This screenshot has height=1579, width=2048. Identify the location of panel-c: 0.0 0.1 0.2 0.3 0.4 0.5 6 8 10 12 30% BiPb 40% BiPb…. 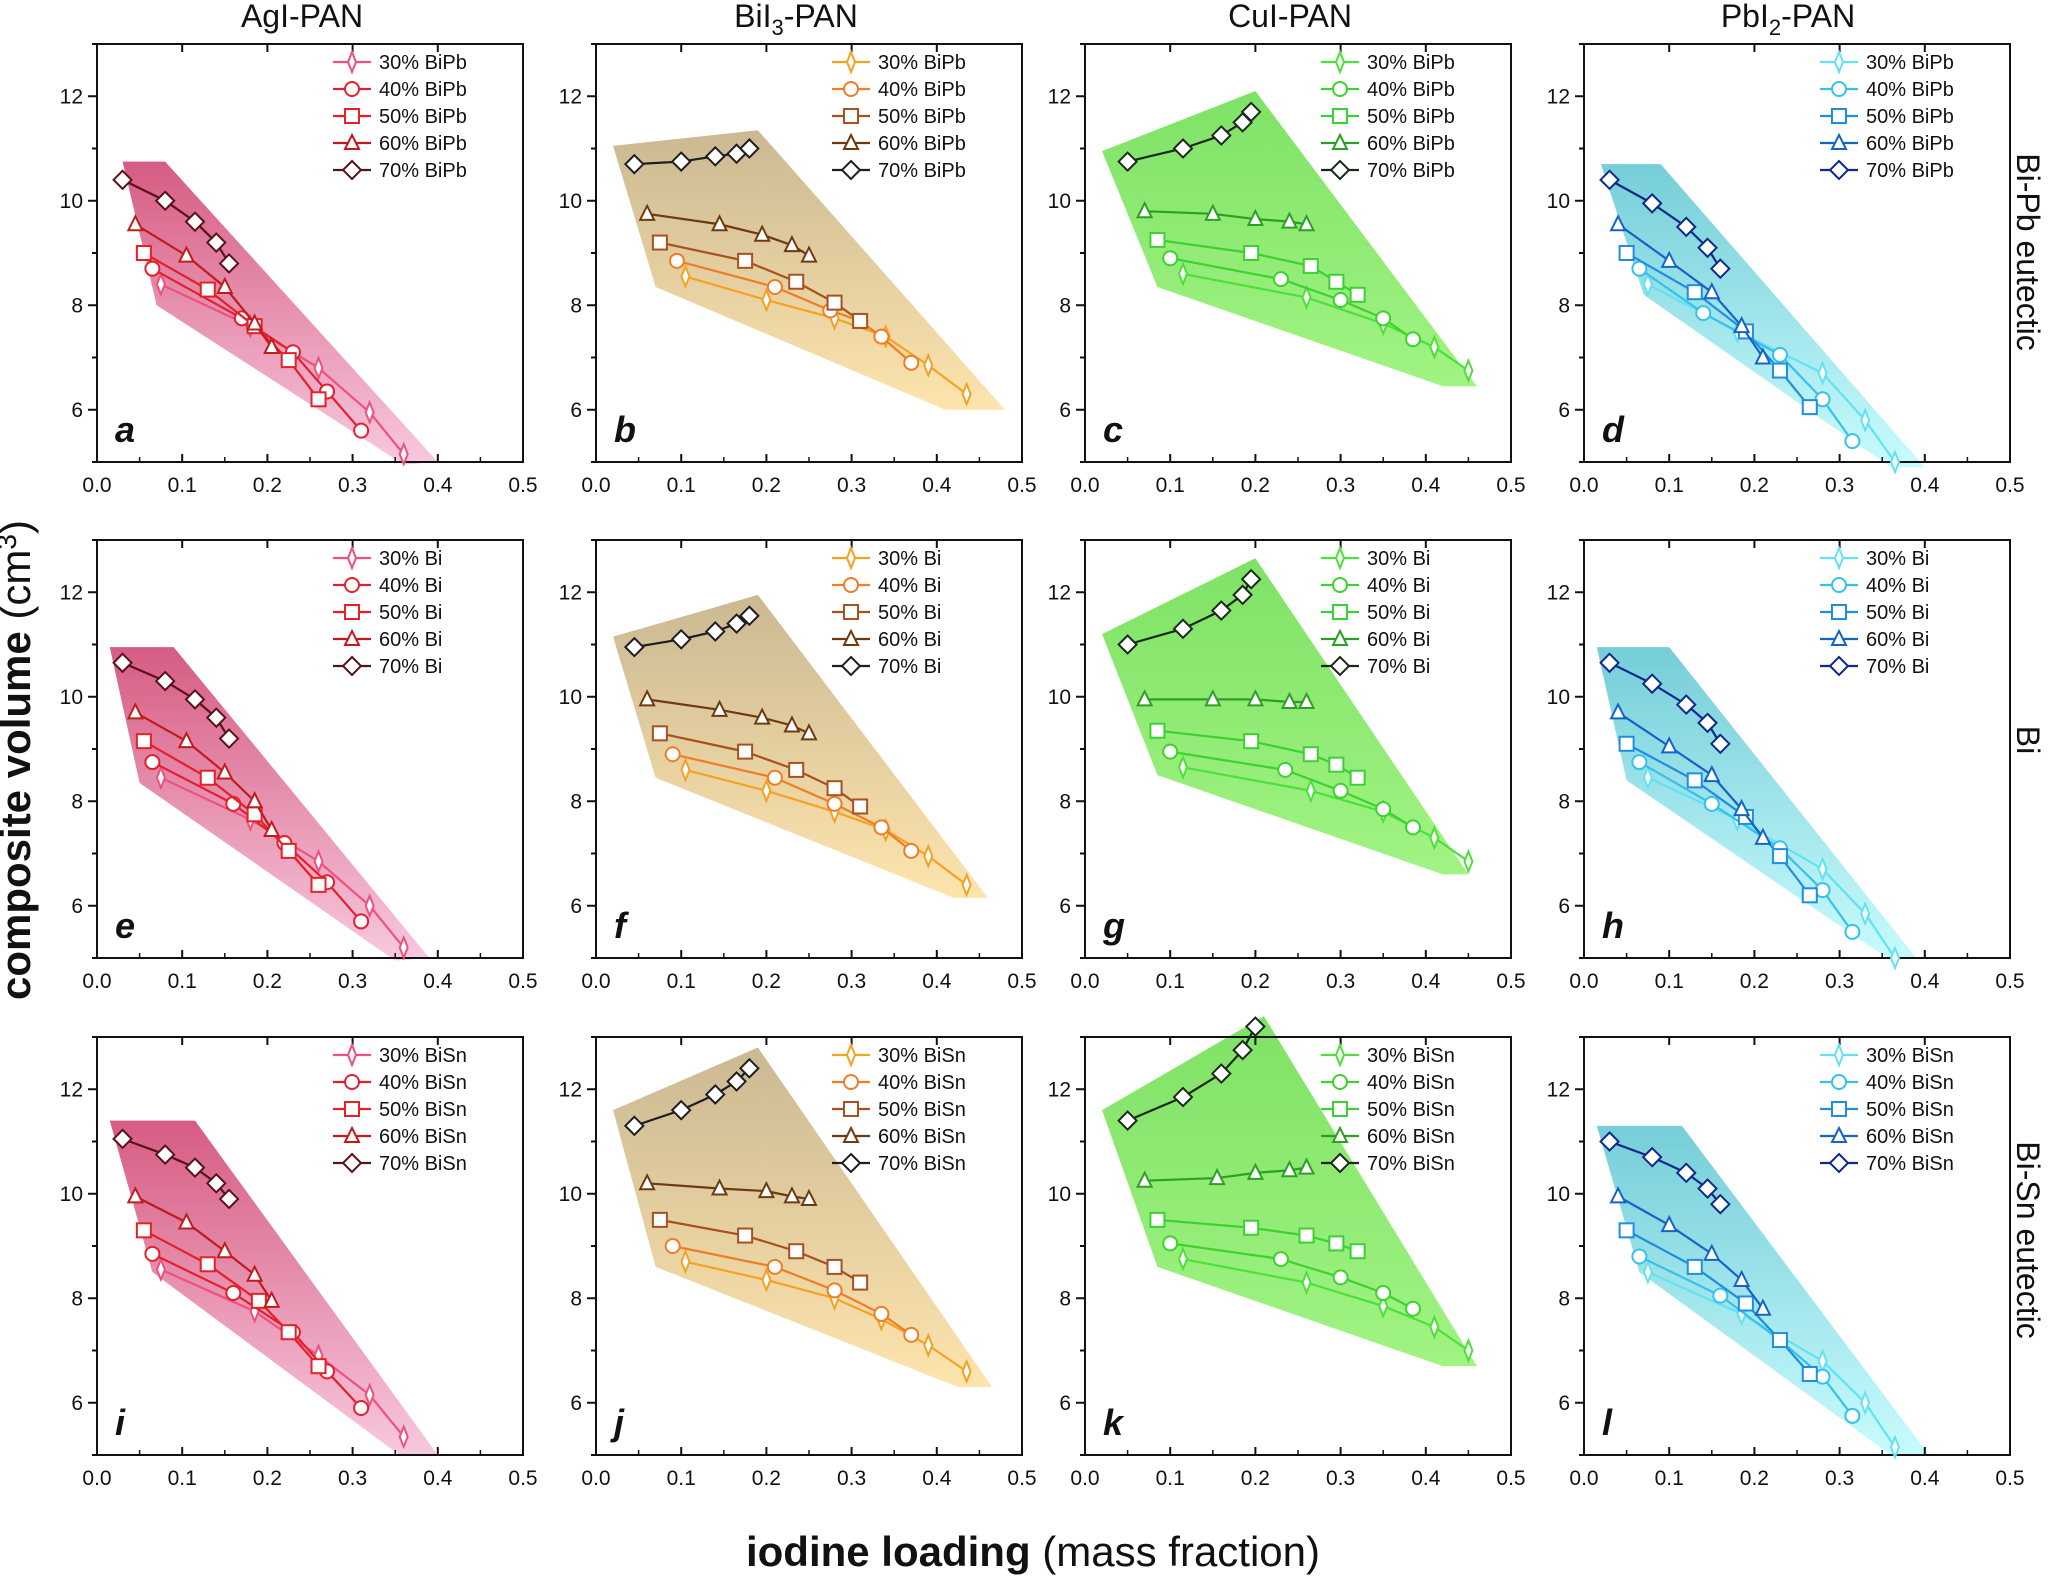
(1287, 270).